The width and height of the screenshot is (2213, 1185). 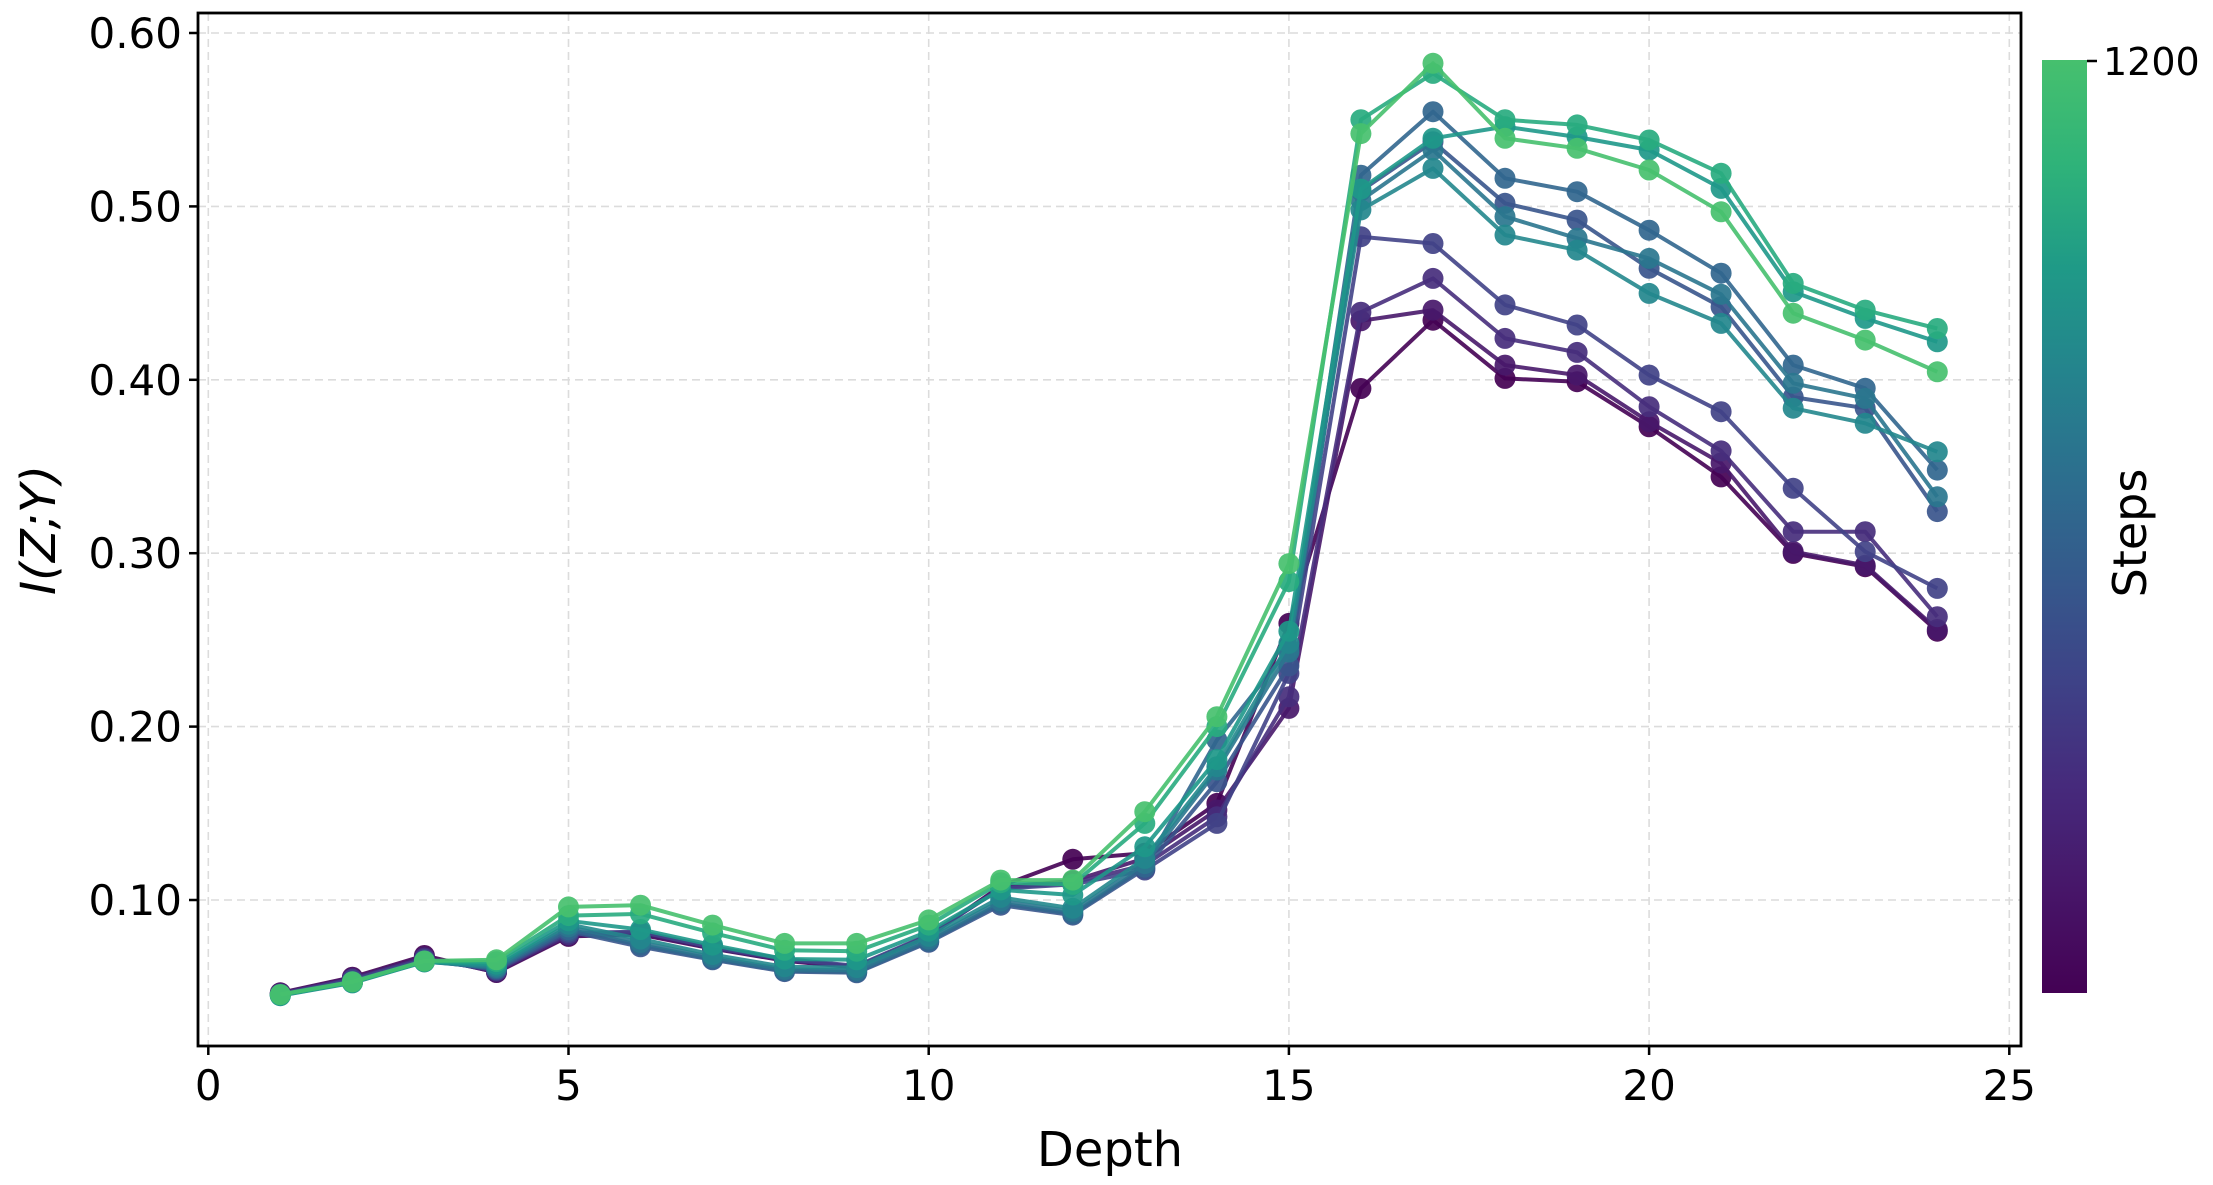 I want to click on x-tick-label: 10, so click(x=928, y=1085).